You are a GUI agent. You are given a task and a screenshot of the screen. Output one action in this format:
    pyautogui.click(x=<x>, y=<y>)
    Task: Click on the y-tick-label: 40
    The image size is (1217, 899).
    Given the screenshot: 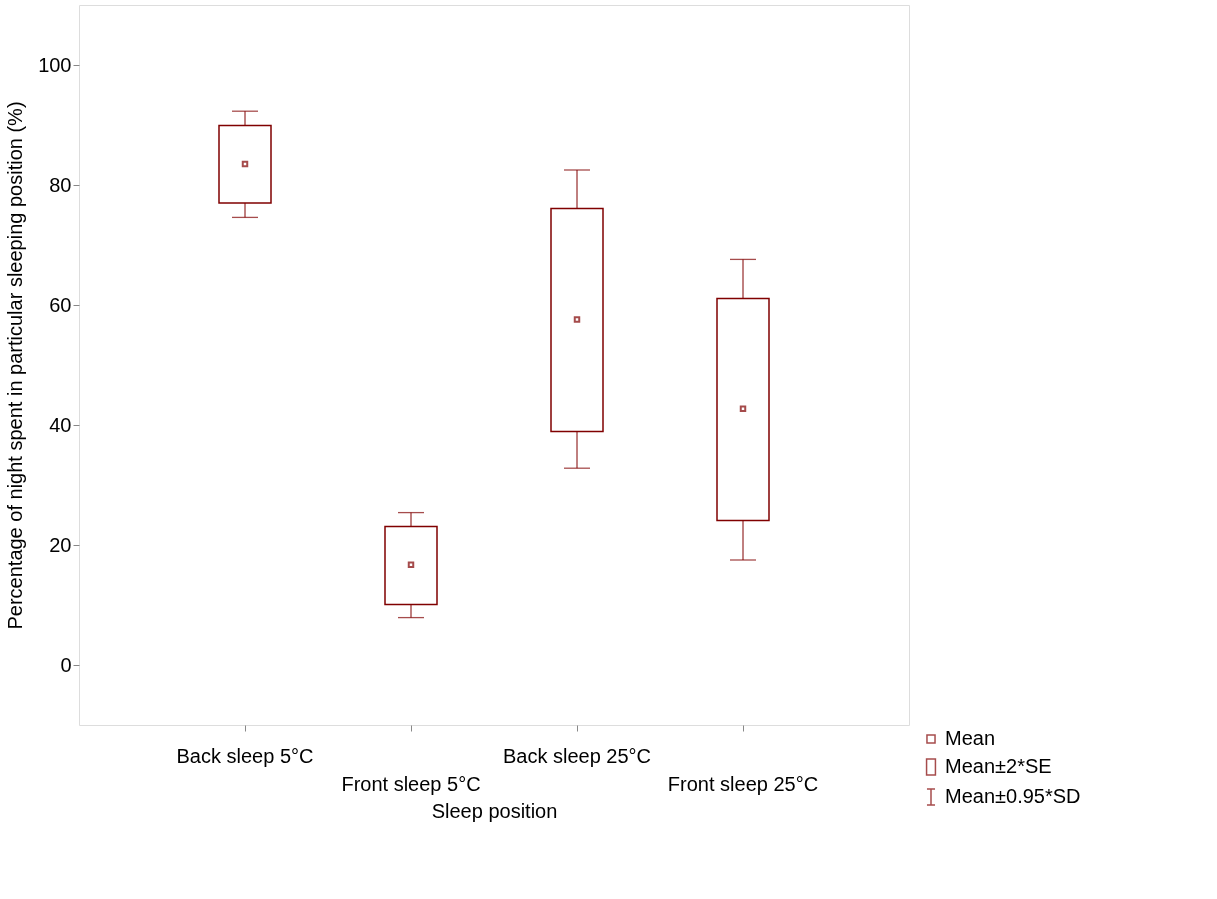 What is the action you would take?
    pyautogui.click(x=60, y=424)
    